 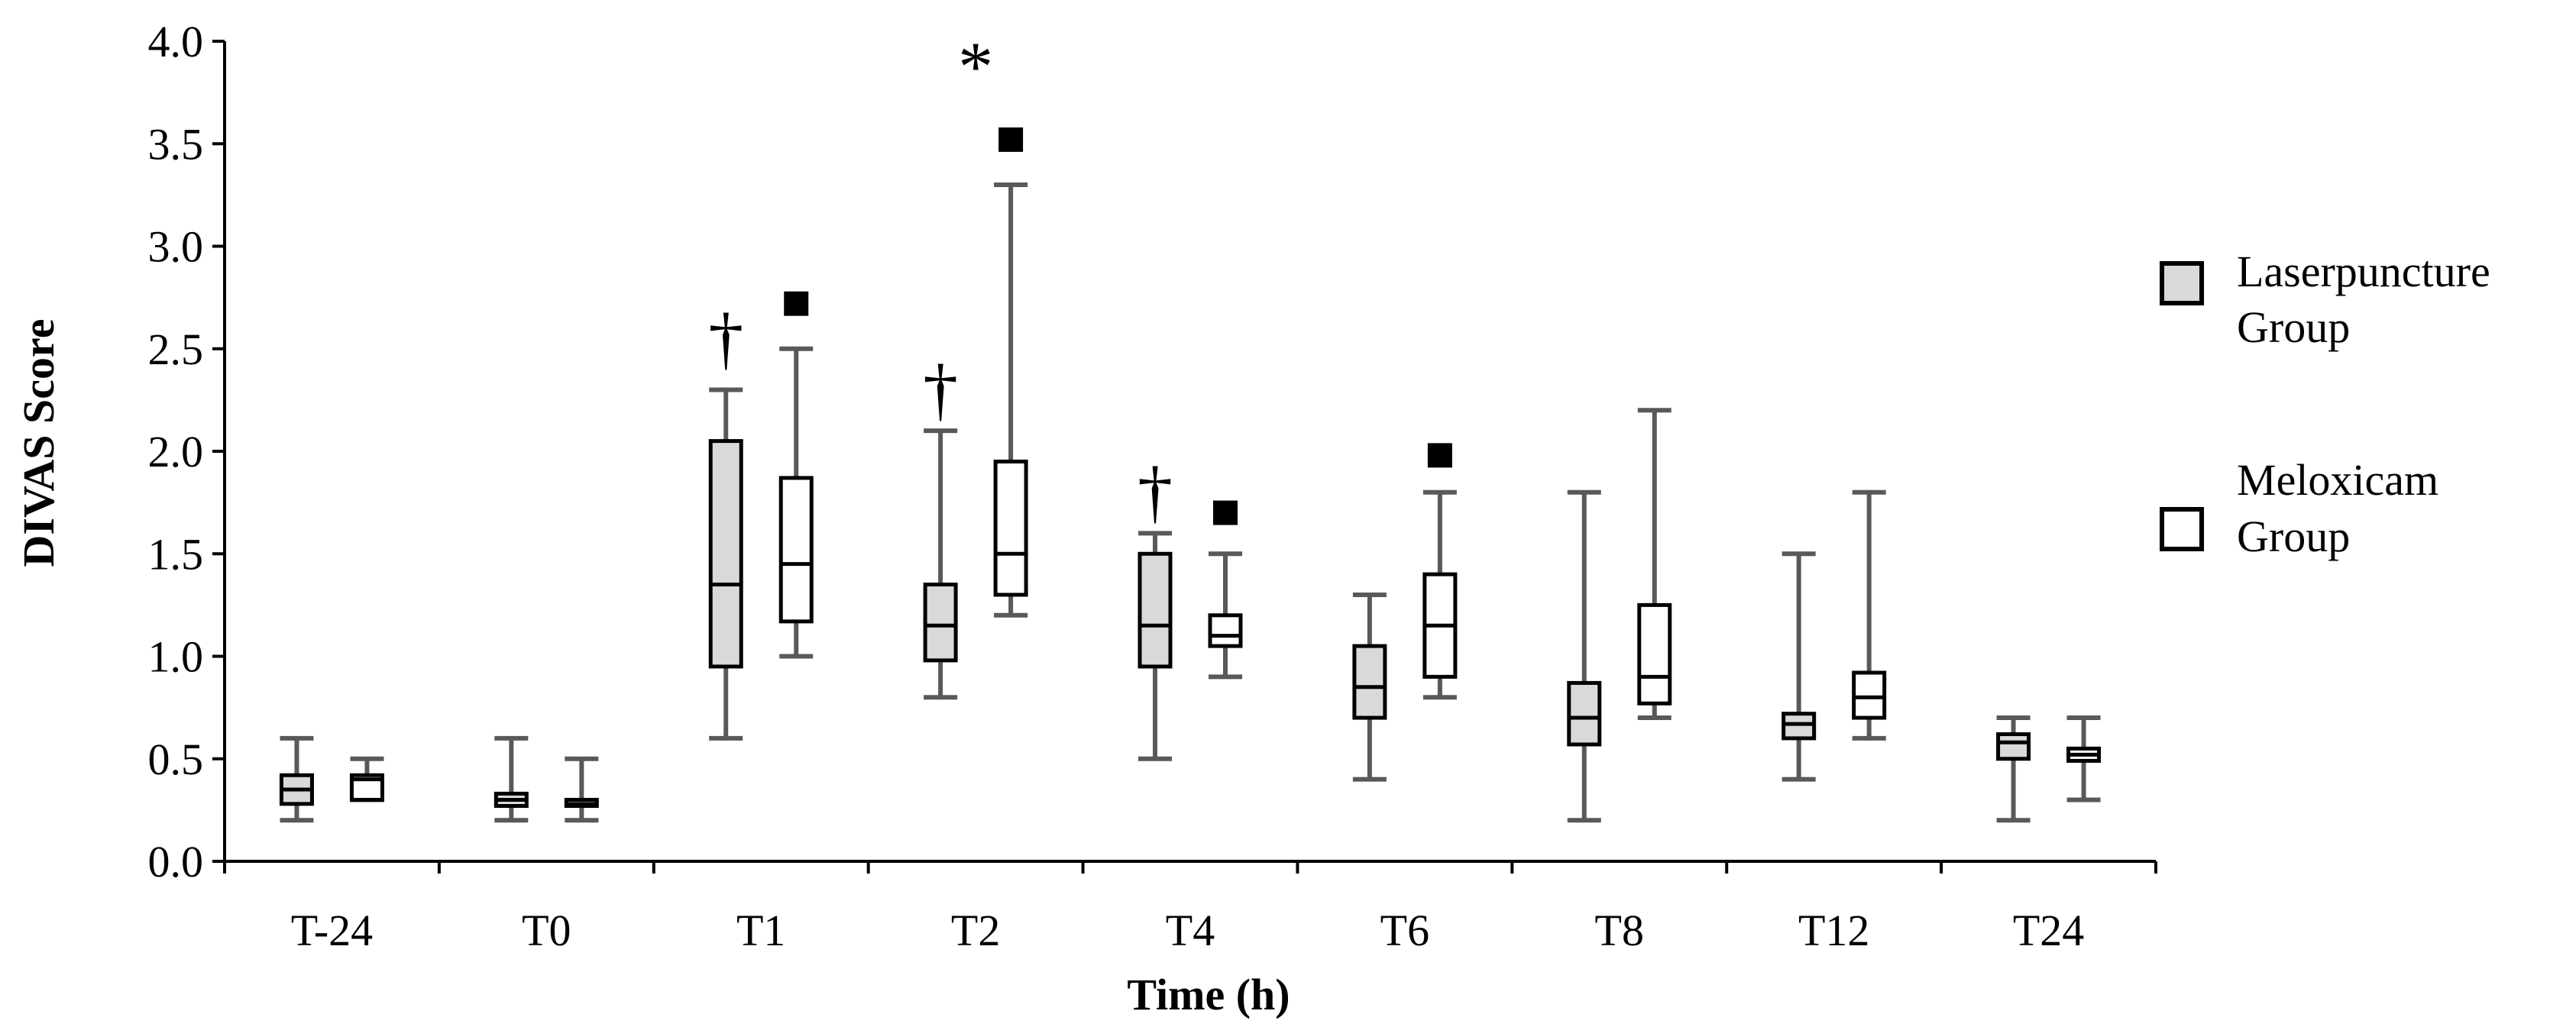 I want to click on y-tick-label-7: 3.5, so click(x=176, y=144).